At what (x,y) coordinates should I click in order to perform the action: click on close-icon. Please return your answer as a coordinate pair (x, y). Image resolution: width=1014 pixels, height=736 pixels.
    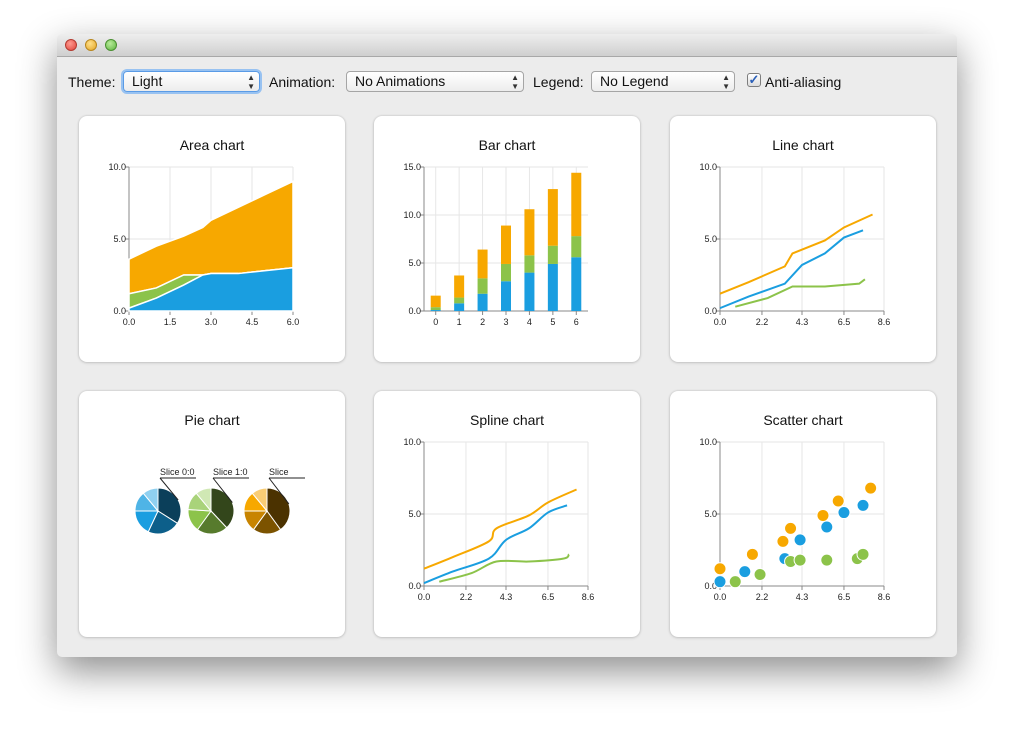
    Looking at the image, I should click on (71, 45).